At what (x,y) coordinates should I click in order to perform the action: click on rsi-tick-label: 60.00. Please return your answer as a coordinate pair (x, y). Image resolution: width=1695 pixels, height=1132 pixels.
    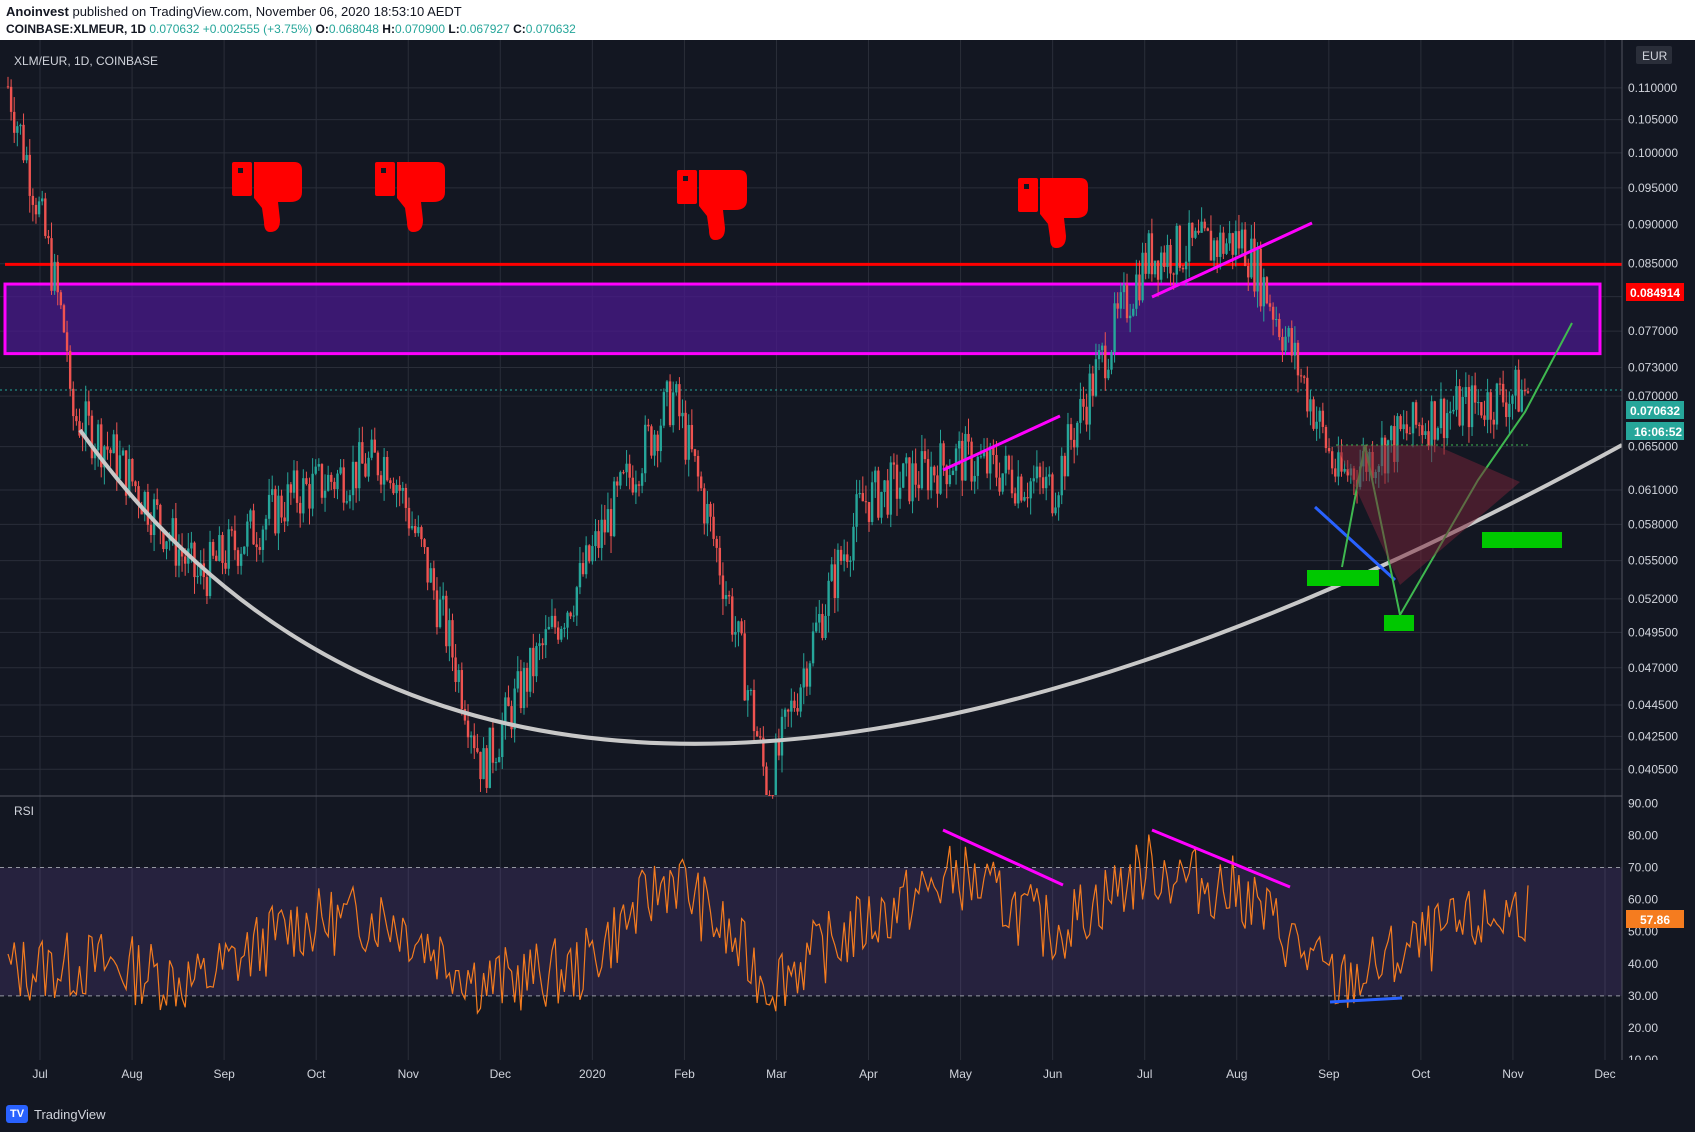
    Looking at the image, I should click on (1643, 900).